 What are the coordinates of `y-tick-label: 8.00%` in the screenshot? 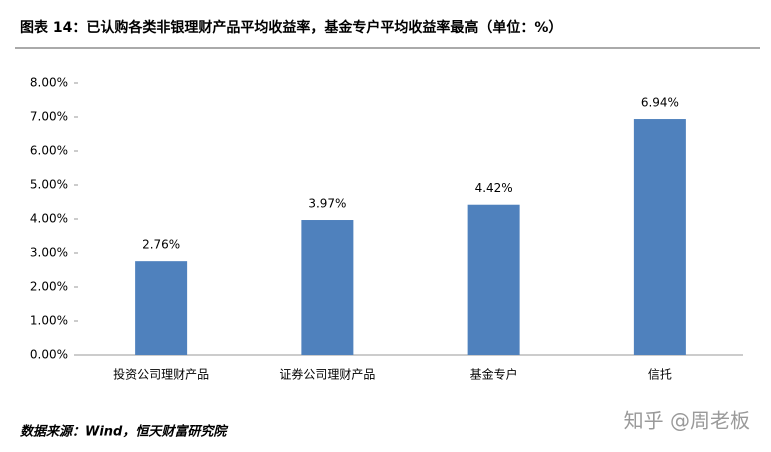 It's located at (49, 83).